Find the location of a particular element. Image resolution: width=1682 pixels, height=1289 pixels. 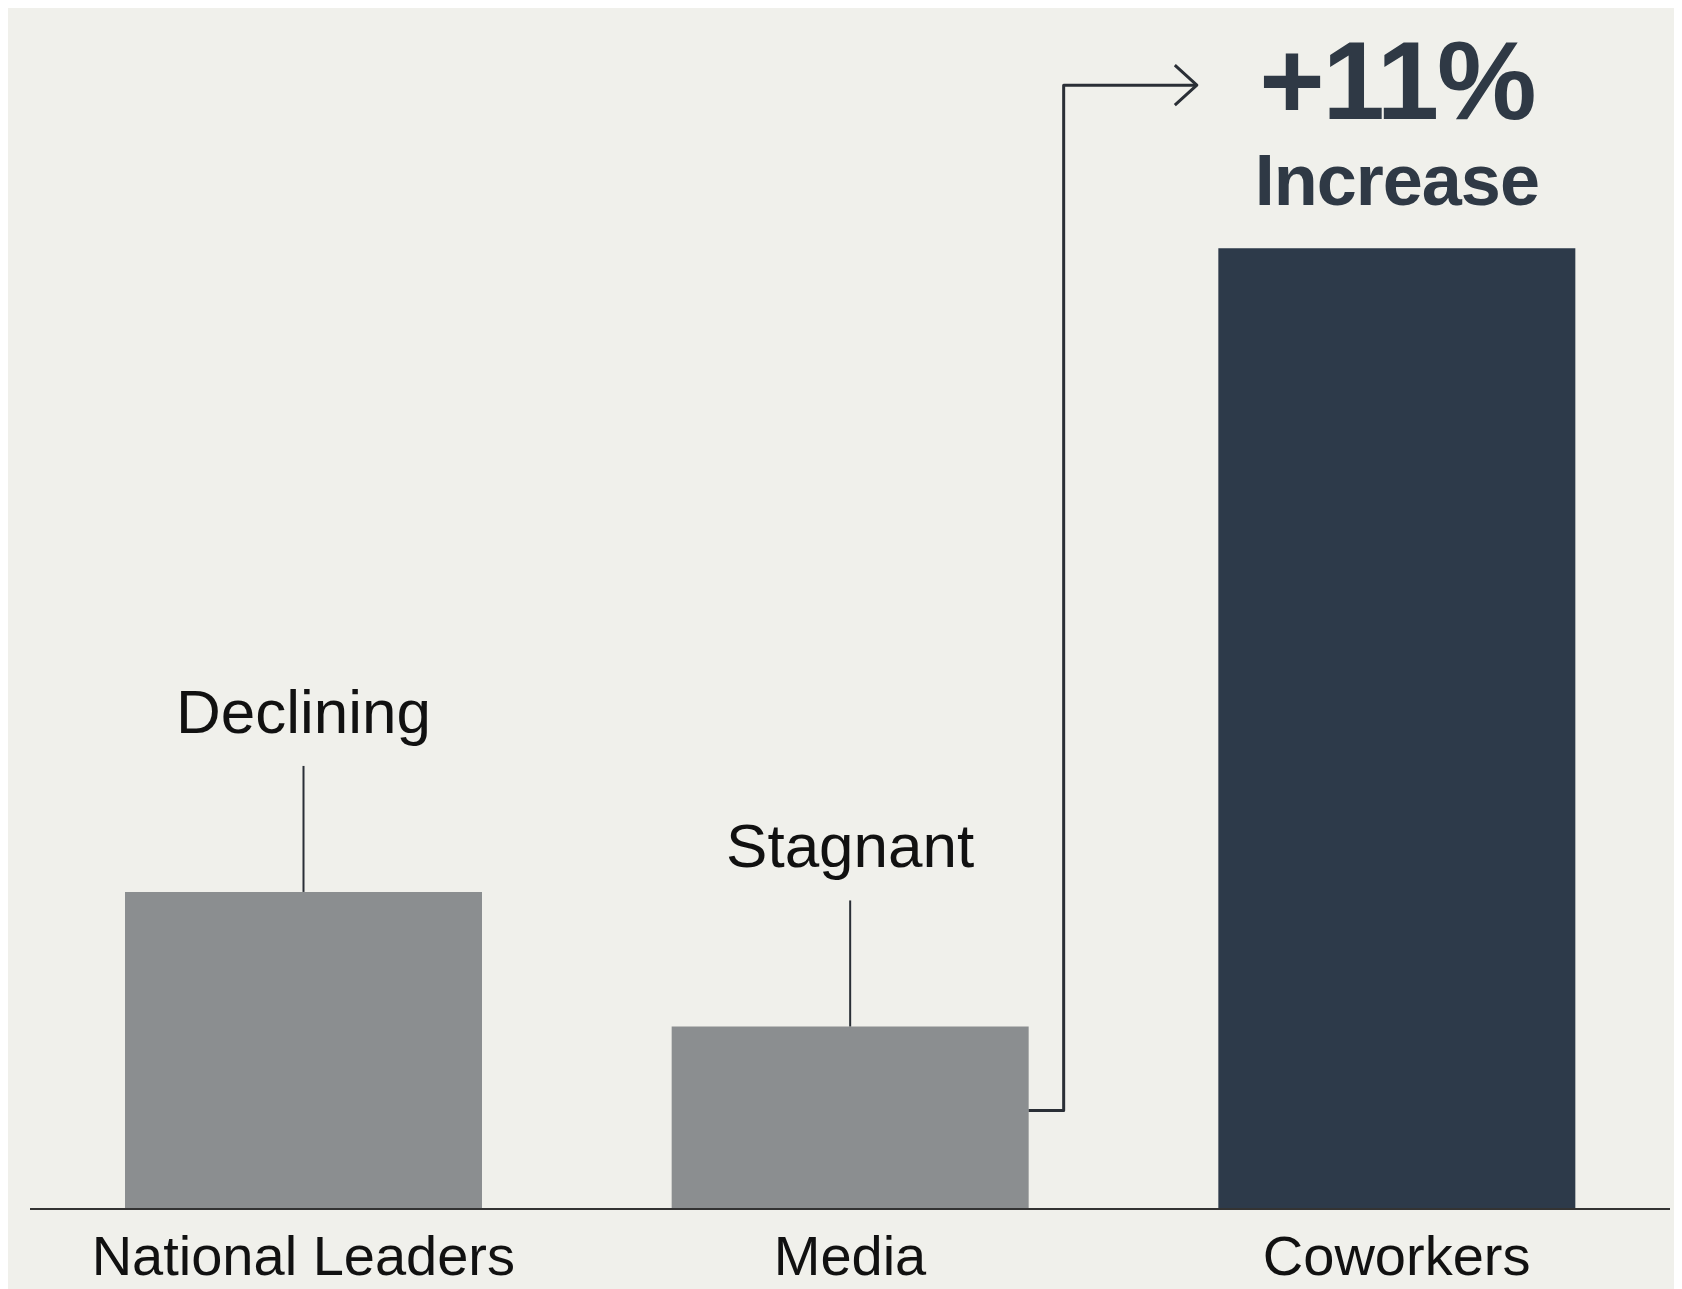

x-tick-label: Media is located at coordinates (850, 1255).